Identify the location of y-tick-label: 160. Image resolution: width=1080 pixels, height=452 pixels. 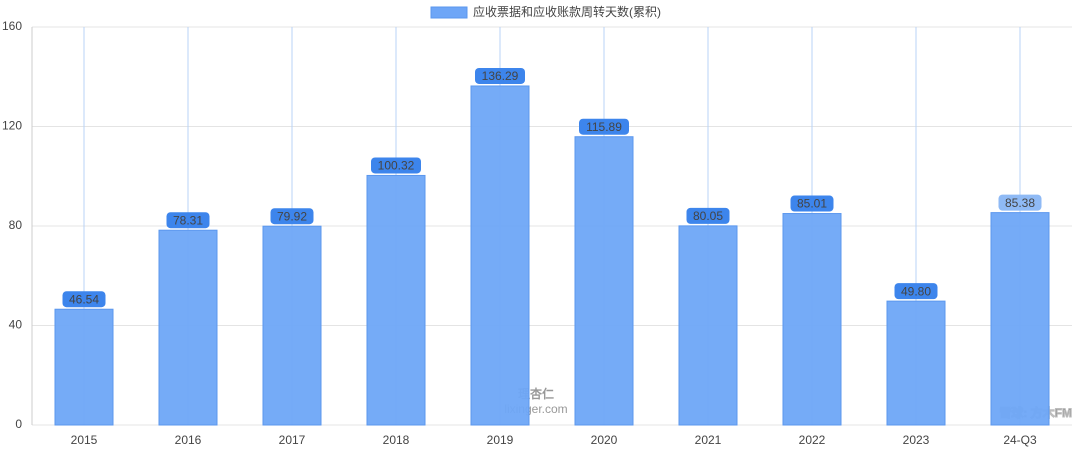
(12, 26).